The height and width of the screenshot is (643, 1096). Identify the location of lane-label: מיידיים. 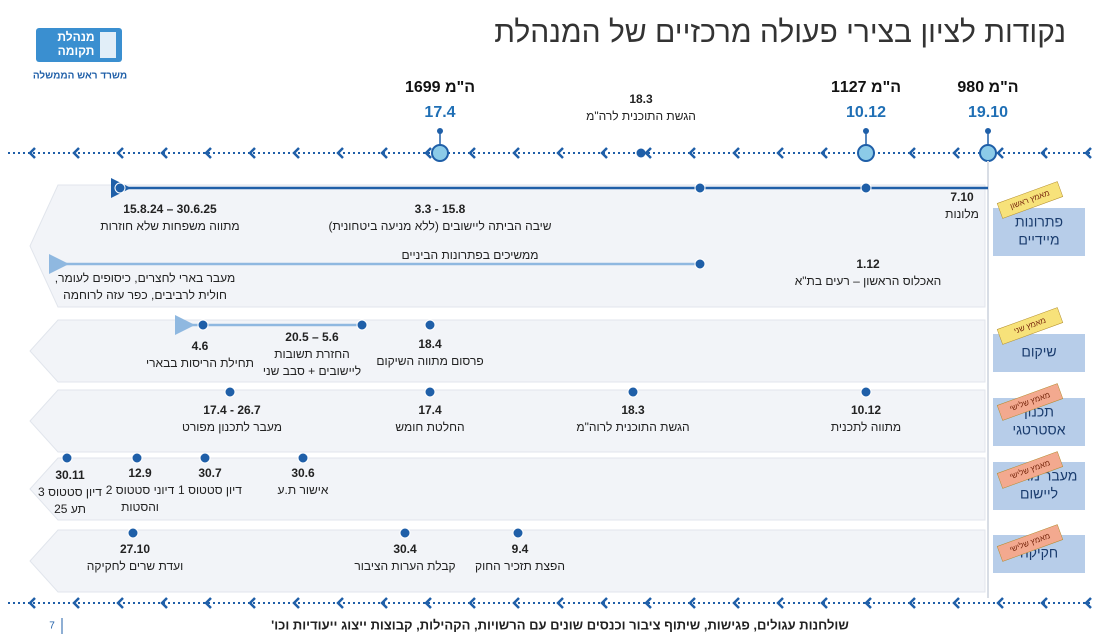
(1038, 240).